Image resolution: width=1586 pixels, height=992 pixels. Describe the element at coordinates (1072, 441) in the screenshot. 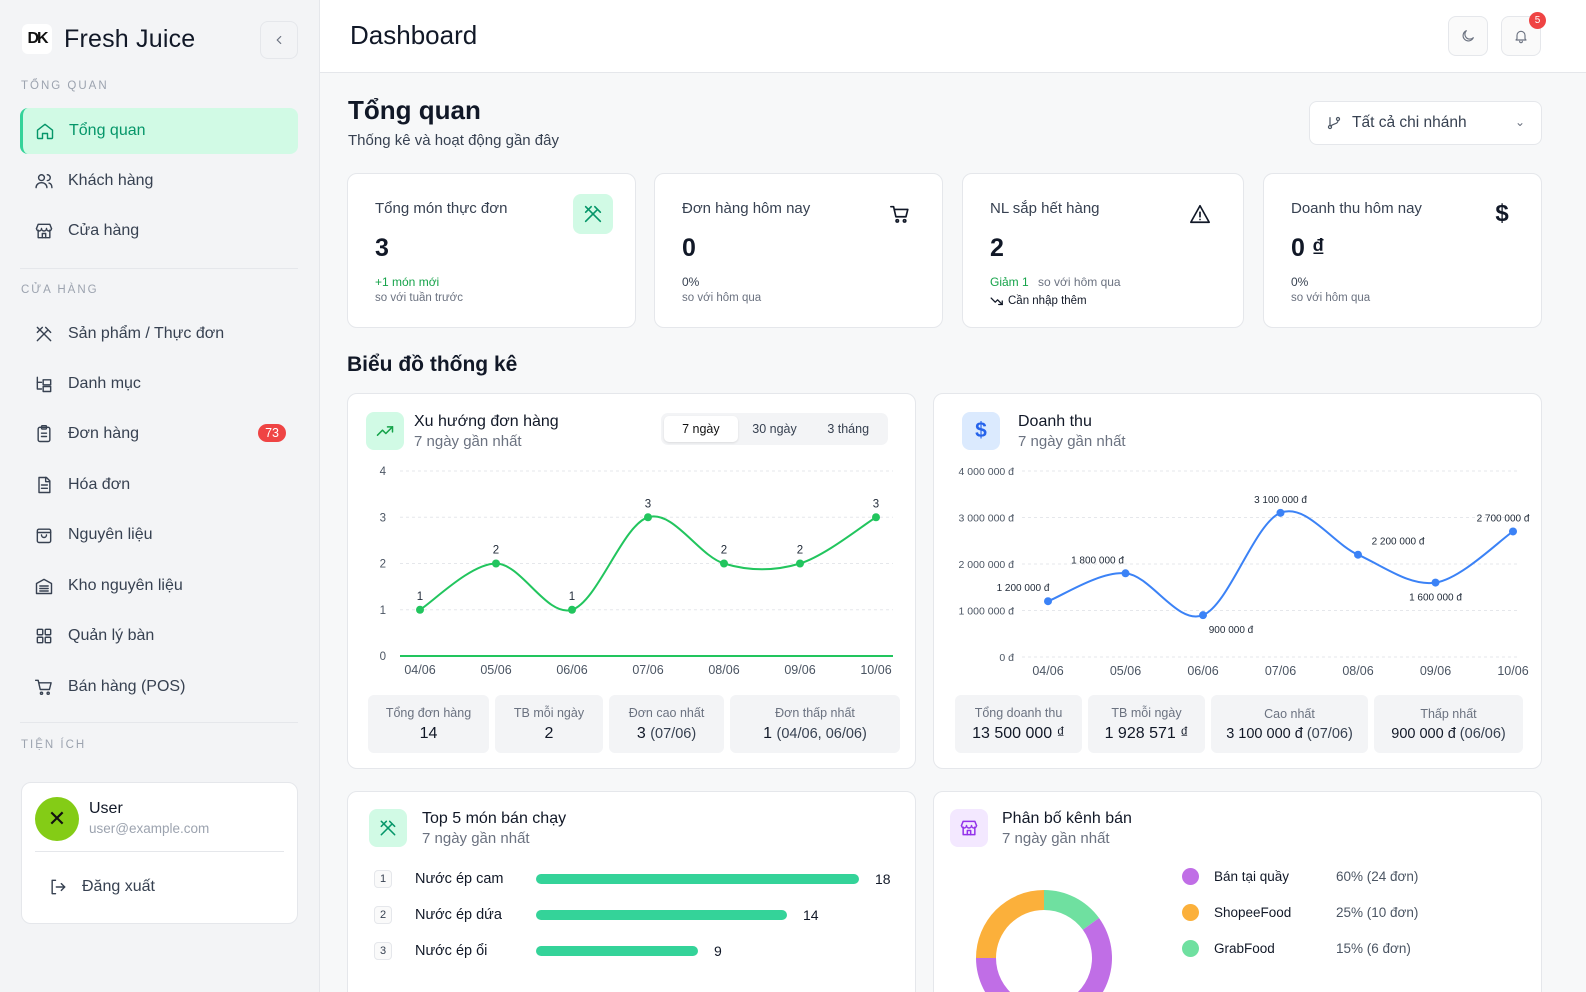

I see `panel-subtitle: 7 ngày gần nhất` at that location.